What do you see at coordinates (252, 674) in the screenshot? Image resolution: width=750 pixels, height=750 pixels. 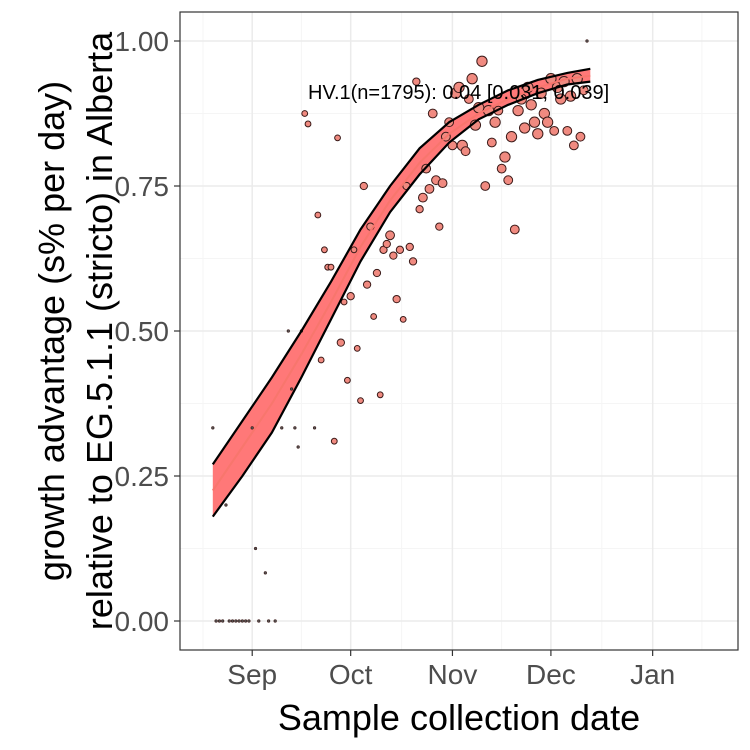 I see `x-tick-label: Sep` at bounding box center [252, 674].